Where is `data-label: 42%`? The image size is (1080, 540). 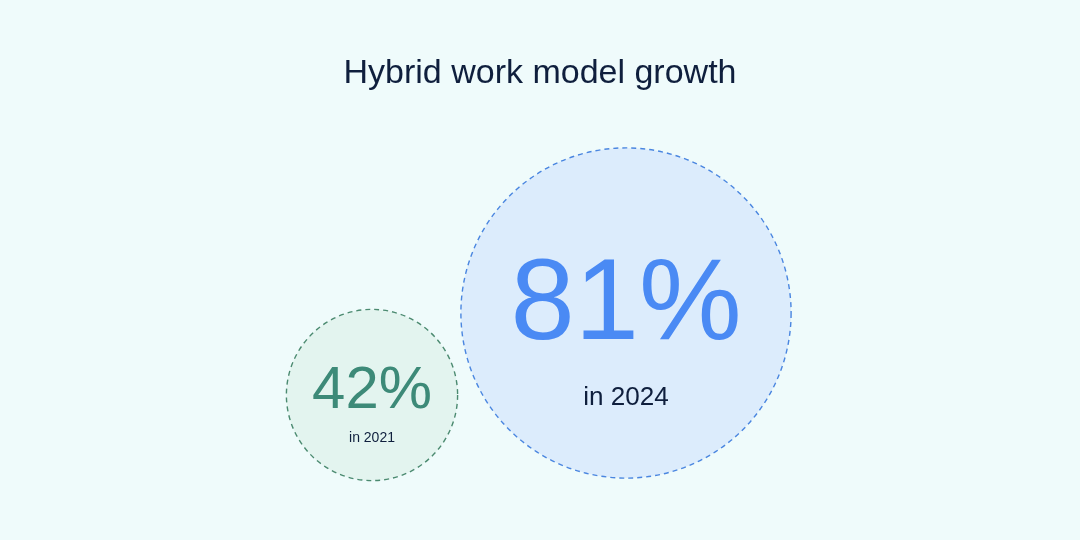
data-label: 42% is located at coordinates (372, 388).